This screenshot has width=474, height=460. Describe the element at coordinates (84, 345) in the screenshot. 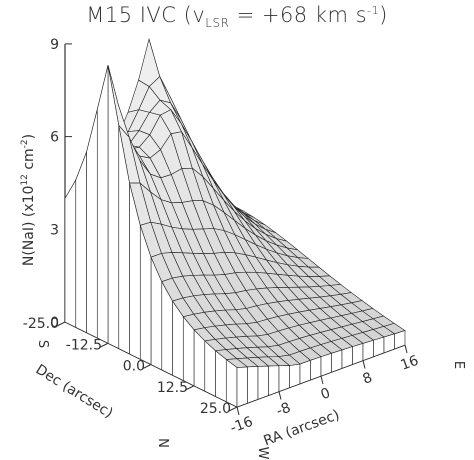

I see `y-tick-label: -12.5` at that location.